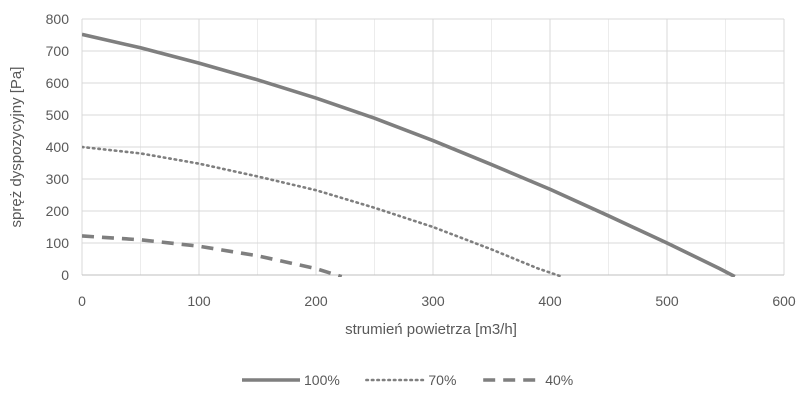 This screenshot has width=798, height=393. What do you see at coordinates (550, 301) in the screenshot?
I see `x-tick-label: 400` at bounding box center [550, 301].